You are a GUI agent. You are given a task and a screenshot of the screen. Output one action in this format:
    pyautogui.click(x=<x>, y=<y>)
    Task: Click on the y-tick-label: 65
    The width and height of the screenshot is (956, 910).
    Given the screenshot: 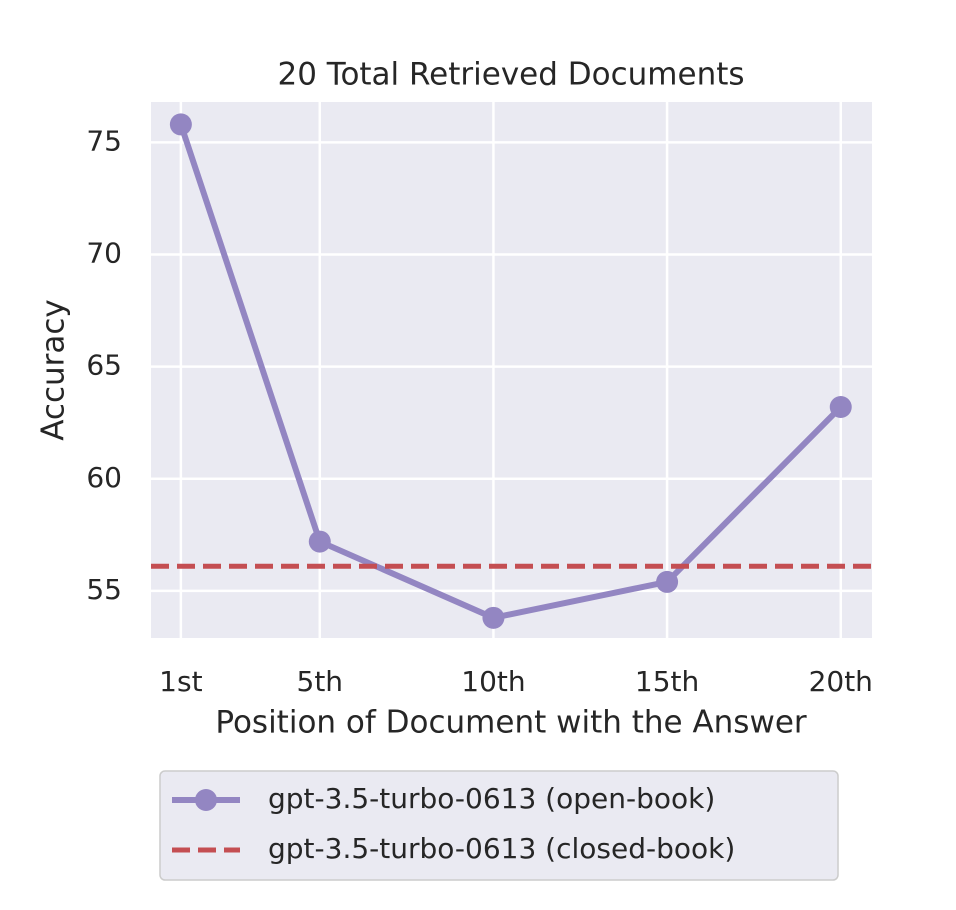 What is the action you would take?
    pyautogui.click(x=104, y=365)
    